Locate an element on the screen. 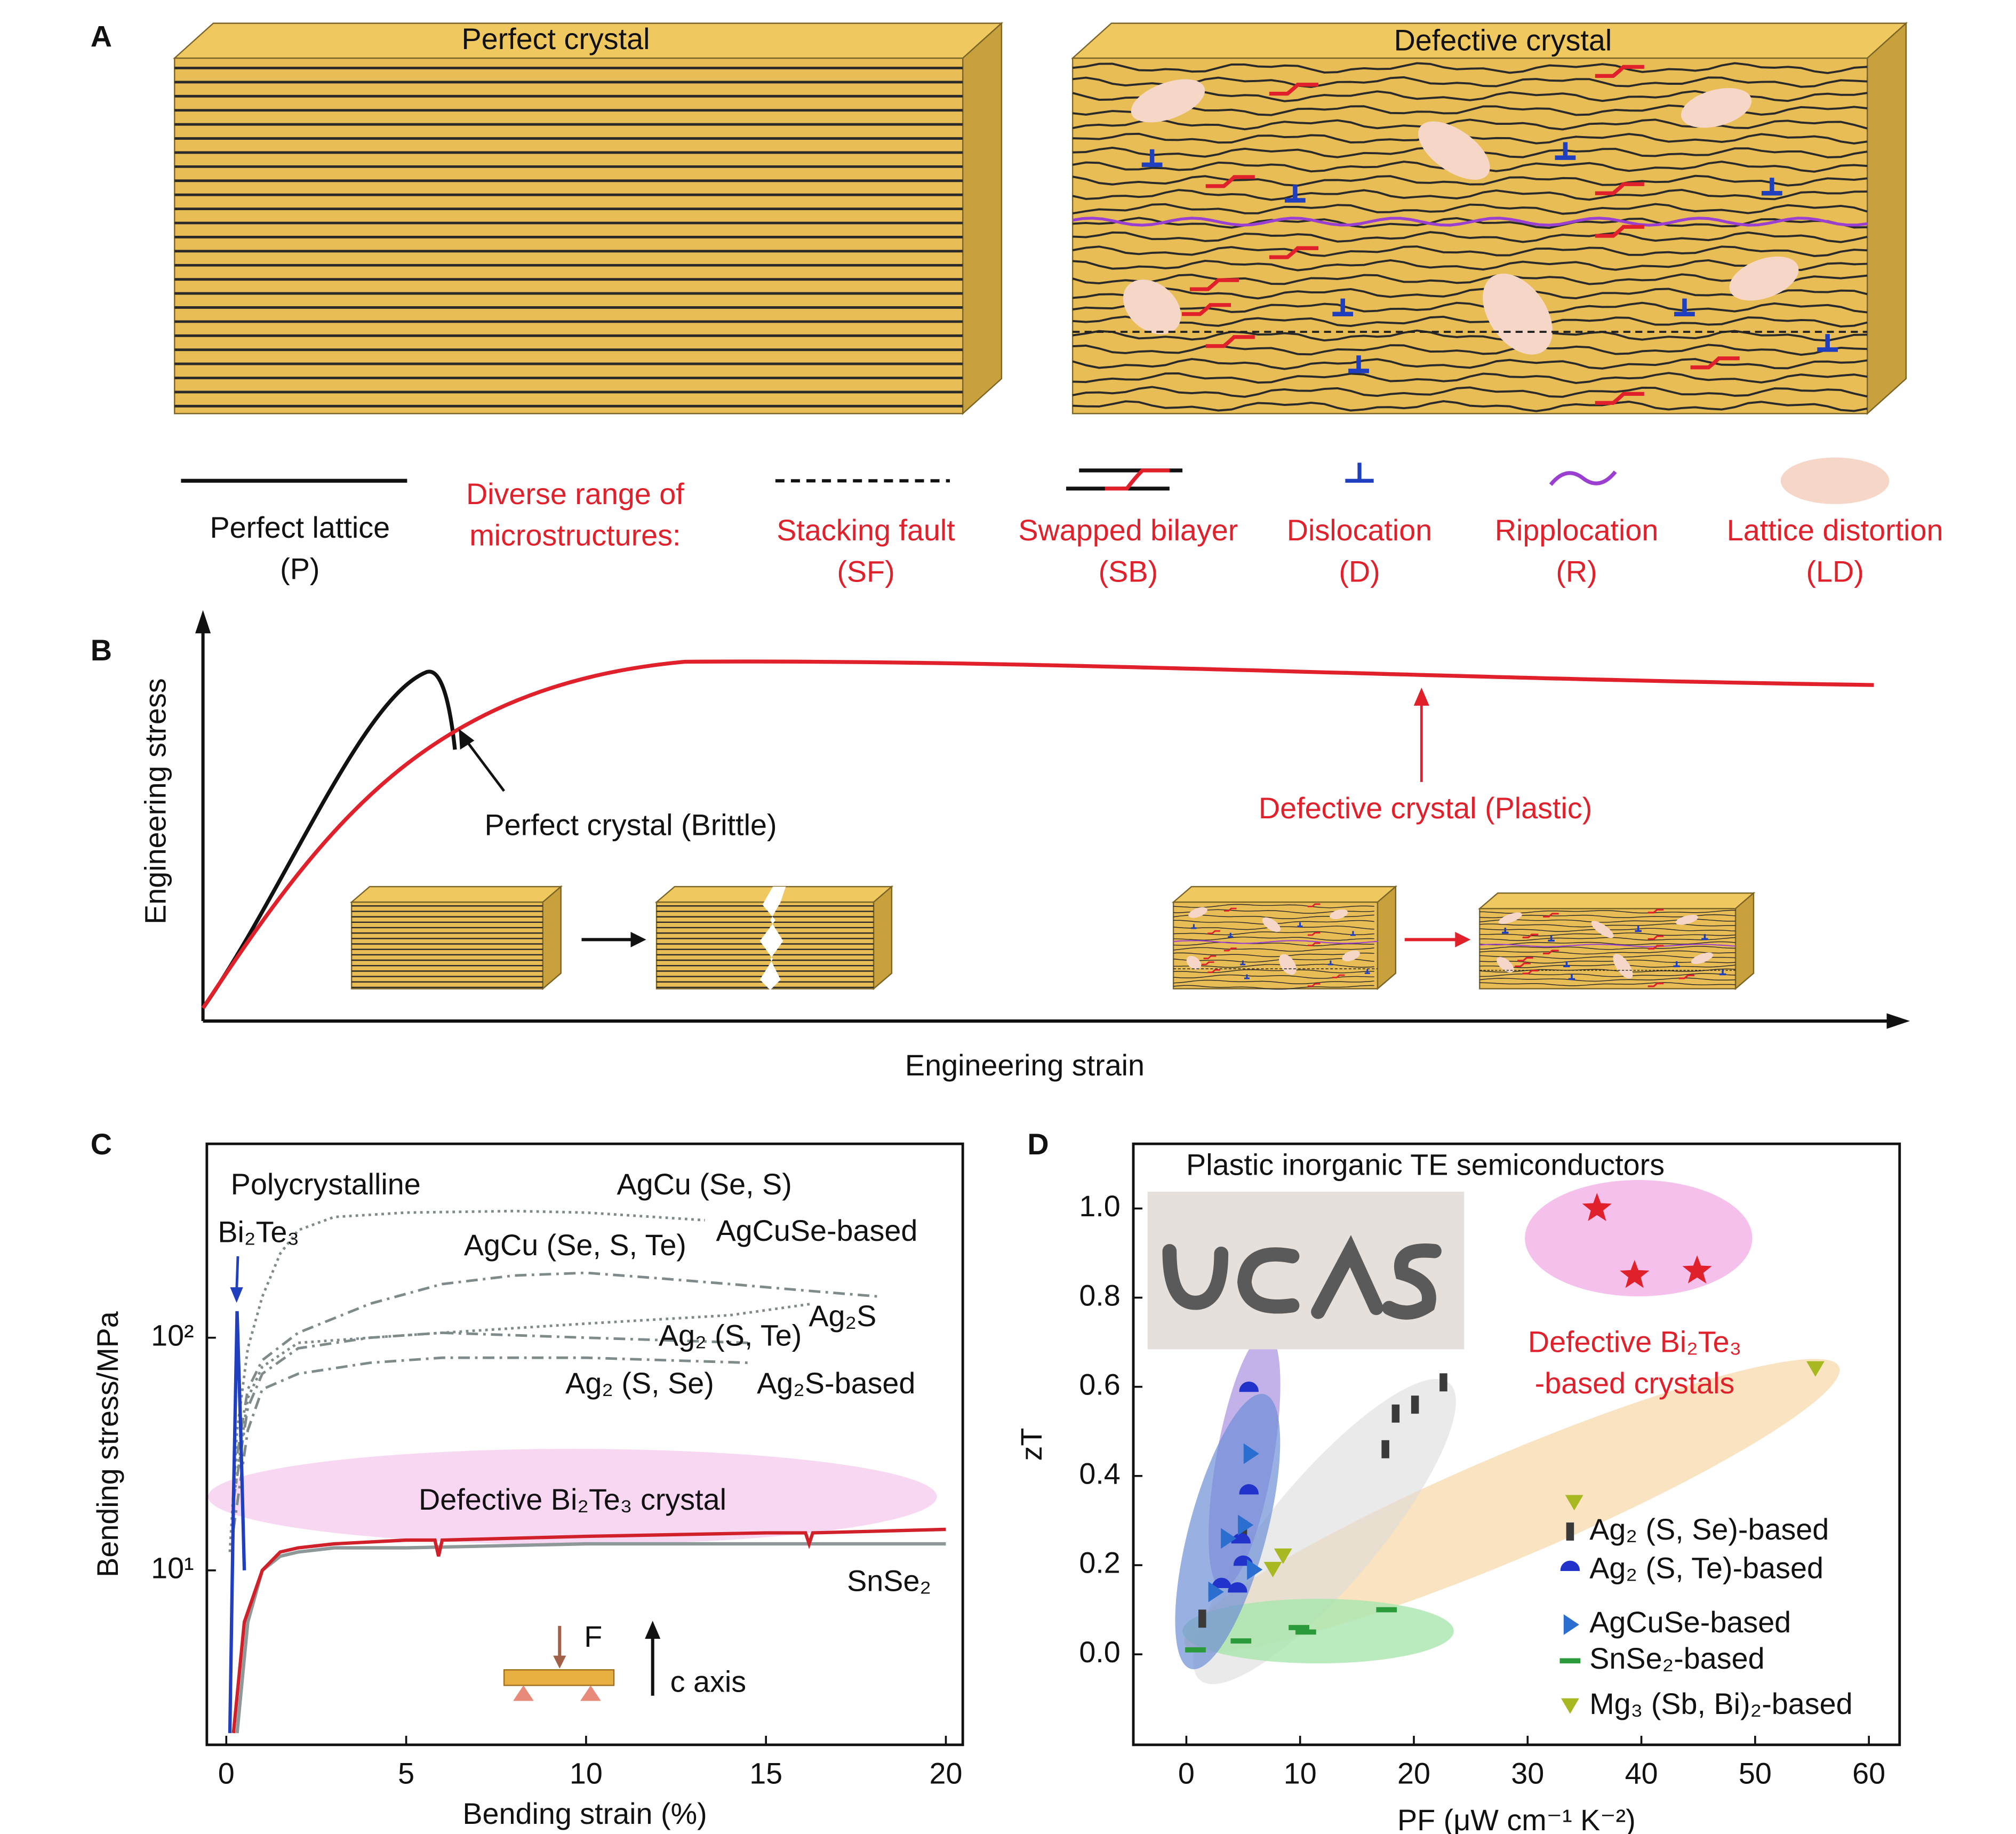 This screenshot has width=2016, height=1834. panel-label: D is located at coordinates (1038, 1144).